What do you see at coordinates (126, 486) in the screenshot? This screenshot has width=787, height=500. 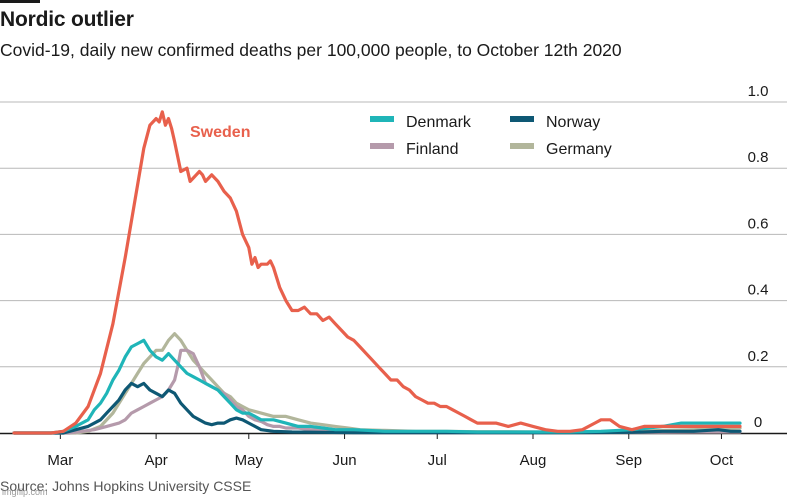 I see `source-note: Source: Johns Hopkins University CSSE` at bounding box center [126, 486].